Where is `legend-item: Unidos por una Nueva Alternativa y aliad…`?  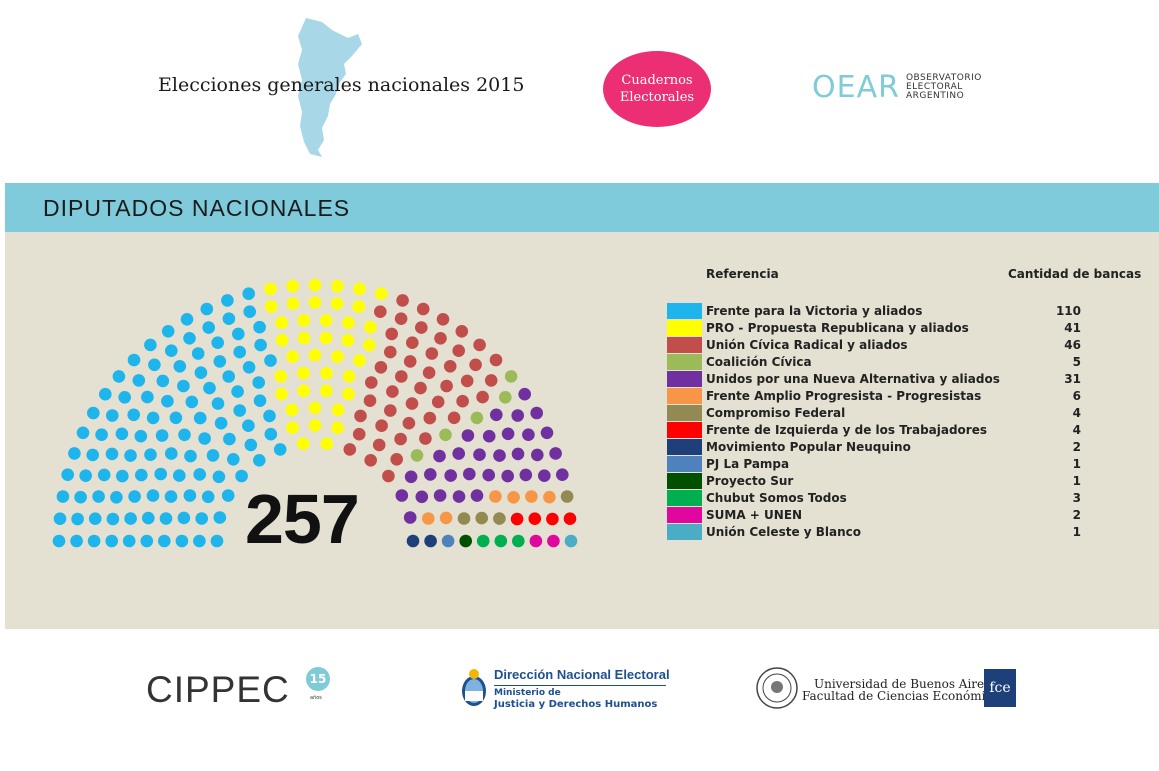 legend-item: Unidos por una Nueva Alternativa y aliad… is located at coordinates (877, 379).